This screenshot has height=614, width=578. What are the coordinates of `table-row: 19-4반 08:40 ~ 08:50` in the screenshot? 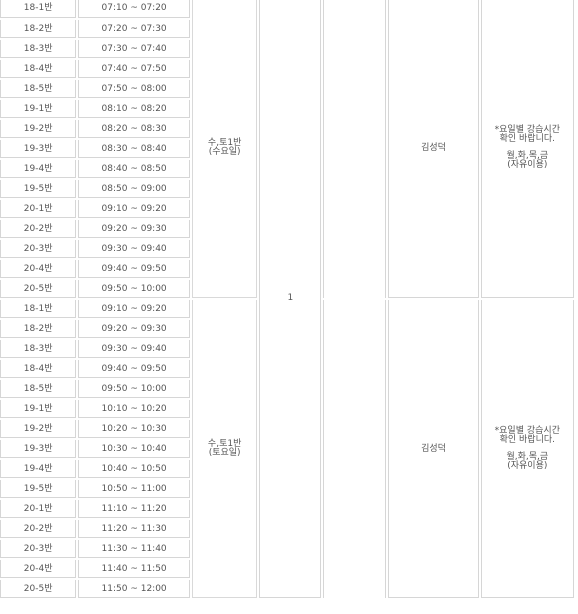 It's located at (287, 169).